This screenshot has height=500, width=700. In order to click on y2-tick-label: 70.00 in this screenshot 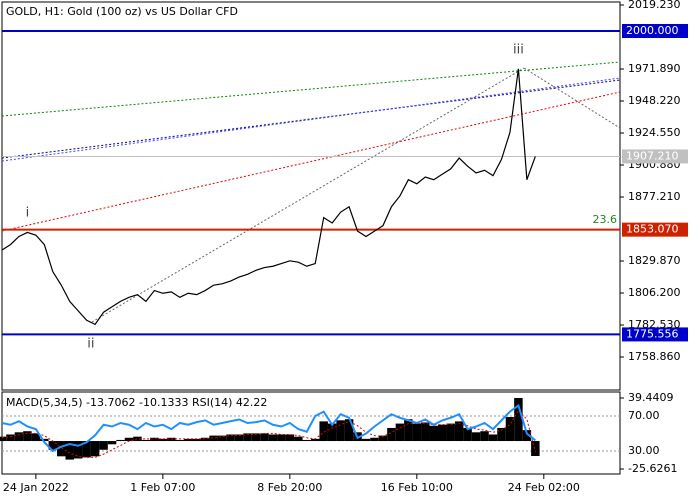, I will do `click(644, 415)`.